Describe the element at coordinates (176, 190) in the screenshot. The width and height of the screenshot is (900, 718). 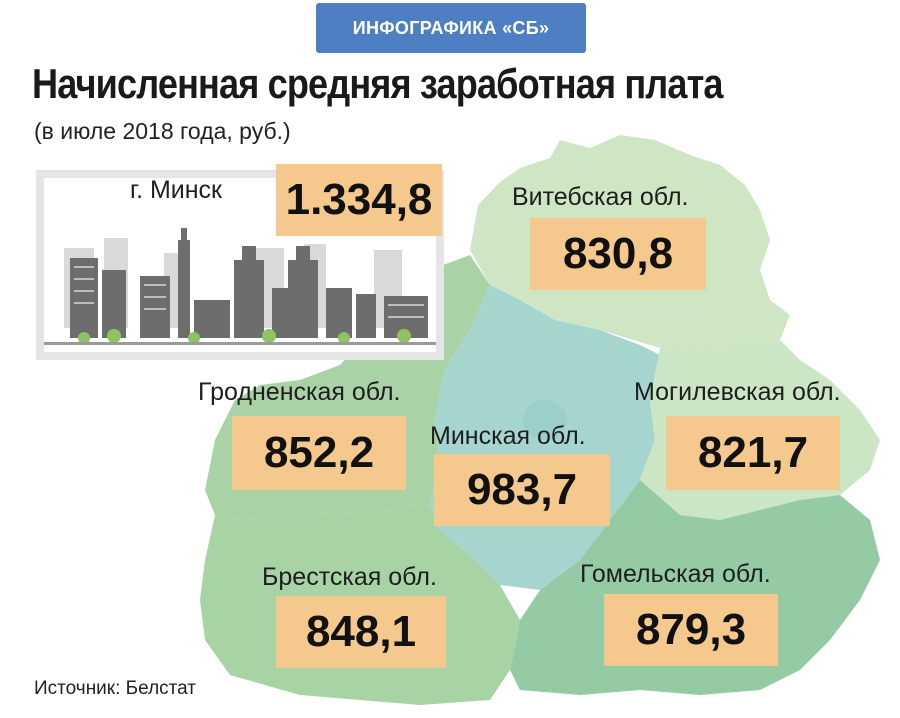
I see `region-label-minsk-city: г. Минск` at that location.